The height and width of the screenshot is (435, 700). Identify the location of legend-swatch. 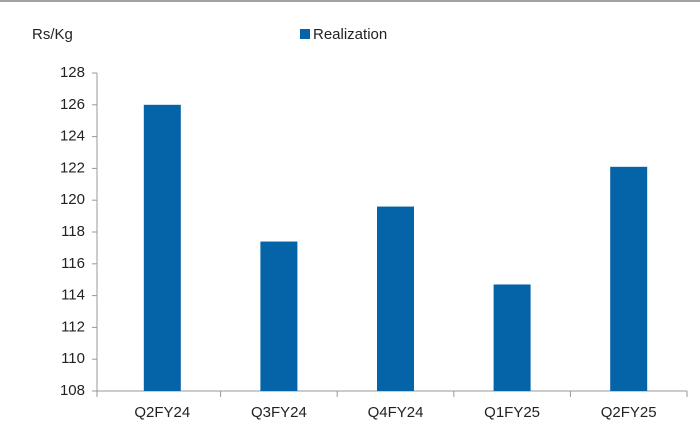
(305, 34).